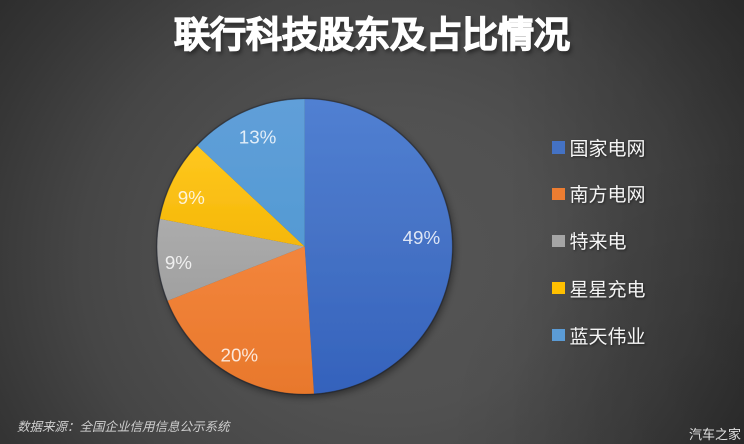  What do you see at coordinates (422, 237) in the screenshot?
I see `svg-text: 49%` at bounding box center [422, 237].